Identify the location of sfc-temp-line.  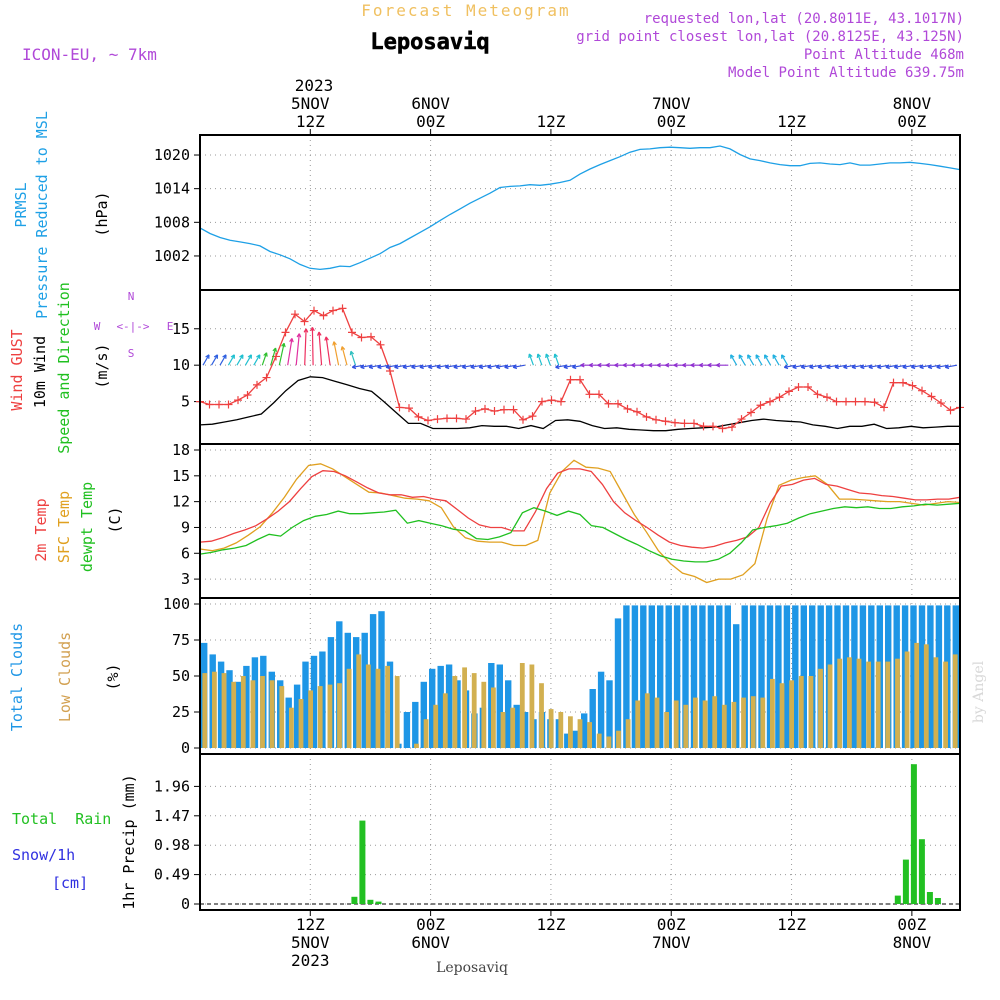
(580, 521).